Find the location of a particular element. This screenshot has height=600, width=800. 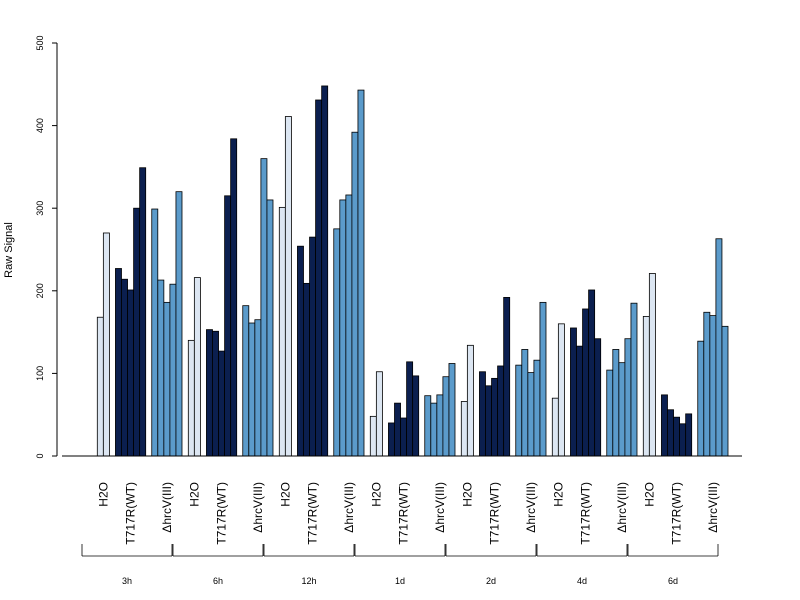

group-label: 2d is located at coordinates (491, 581).